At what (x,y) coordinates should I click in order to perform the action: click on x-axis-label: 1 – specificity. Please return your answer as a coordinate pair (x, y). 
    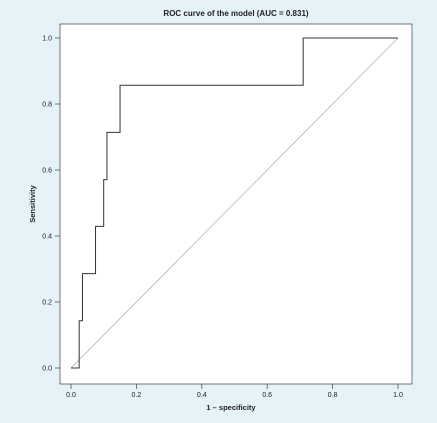
    Looking at the image, I should click on (231, 407).